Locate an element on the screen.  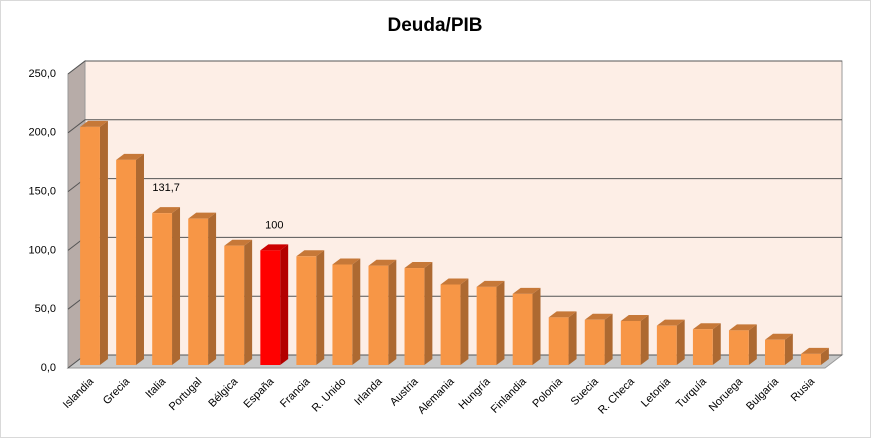
y-tick-label: 0,0 is located at coordinates (48, 368).